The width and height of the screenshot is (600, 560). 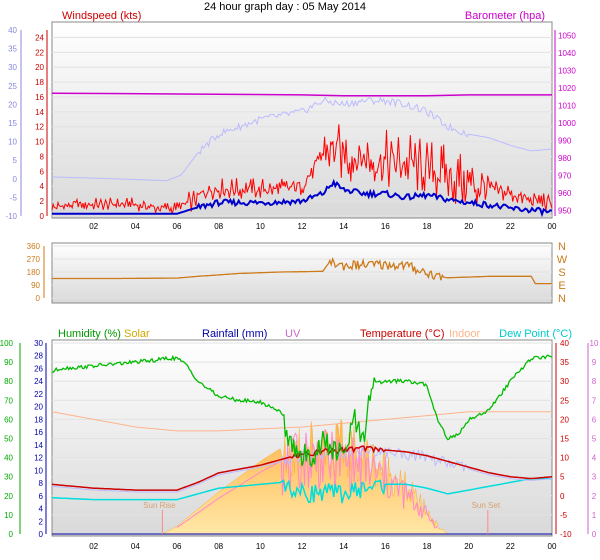 I want to click on temp-tick-label: 40, so click(x=564, y=343).